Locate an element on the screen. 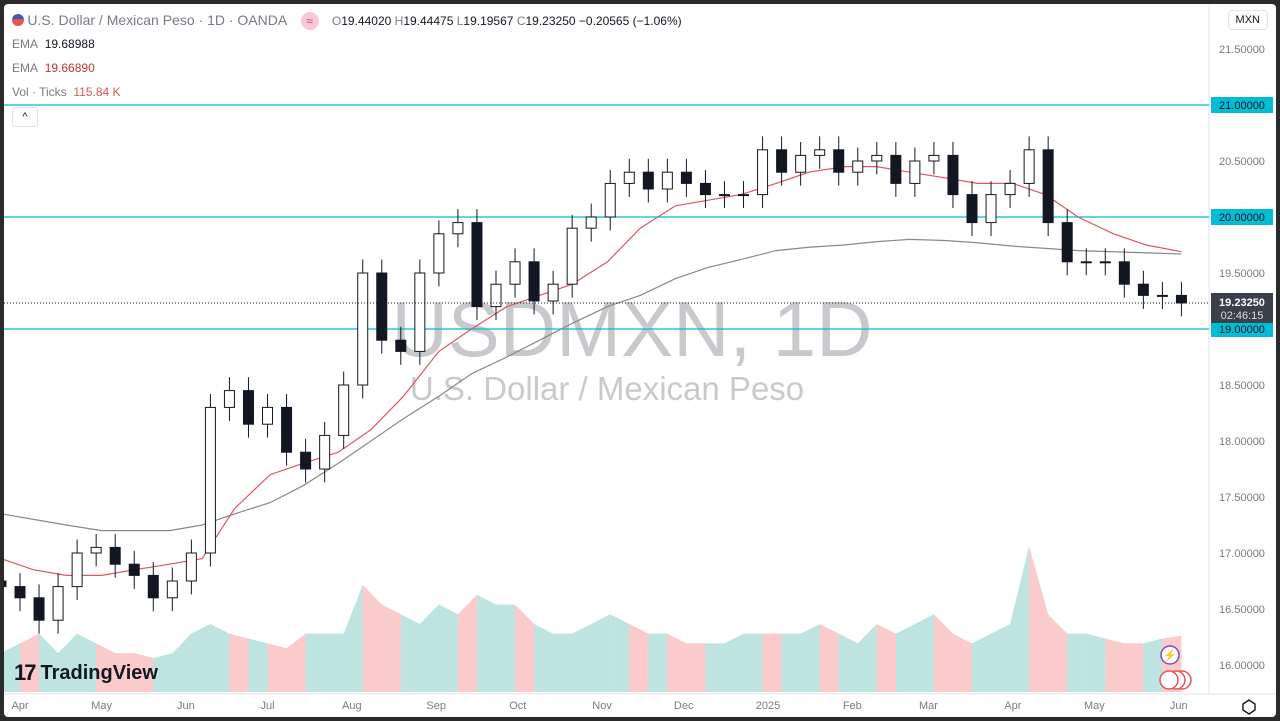  y-tick-label: 17.50000 is located at coordinates (1242, 498).